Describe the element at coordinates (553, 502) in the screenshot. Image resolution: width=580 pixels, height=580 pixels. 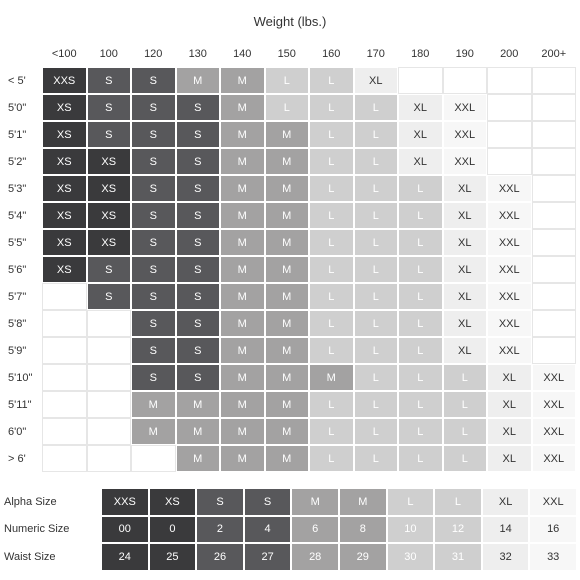
I see `legend-cell: XXL` at that location.